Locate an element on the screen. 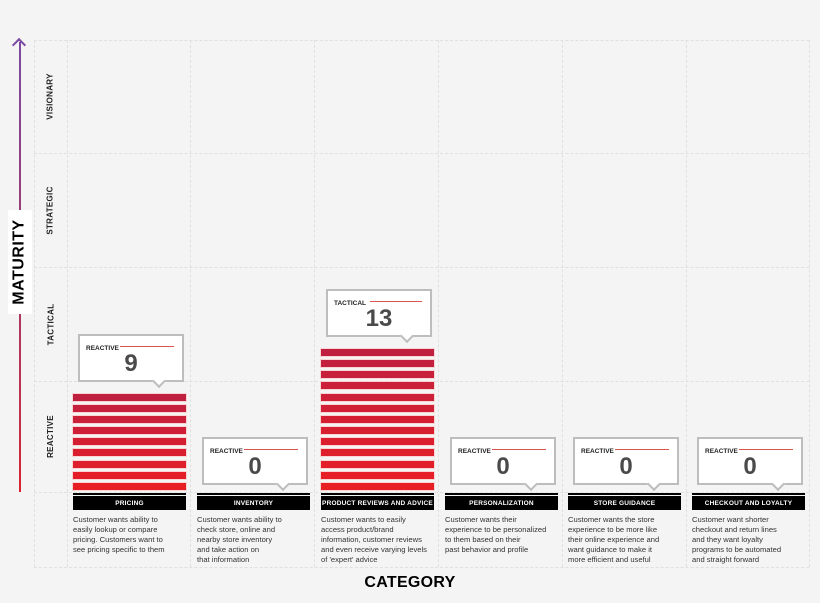 The image size is (820, 603). description-line: easily lookup or compare is located at coordinates (115, 529).